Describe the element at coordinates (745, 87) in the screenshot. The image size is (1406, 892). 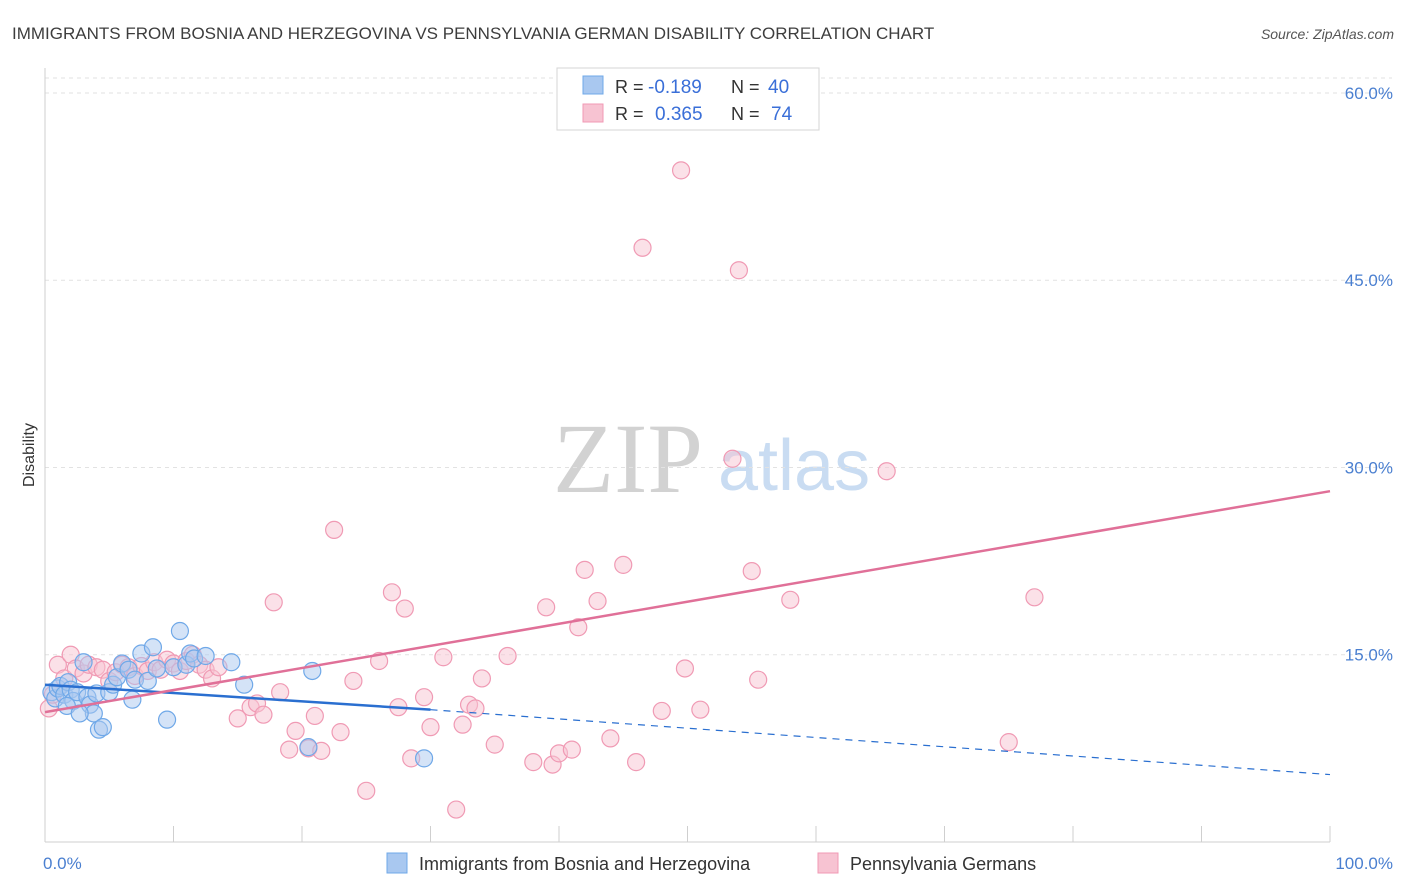
I see `legend-n-label-1: N =` at that location.